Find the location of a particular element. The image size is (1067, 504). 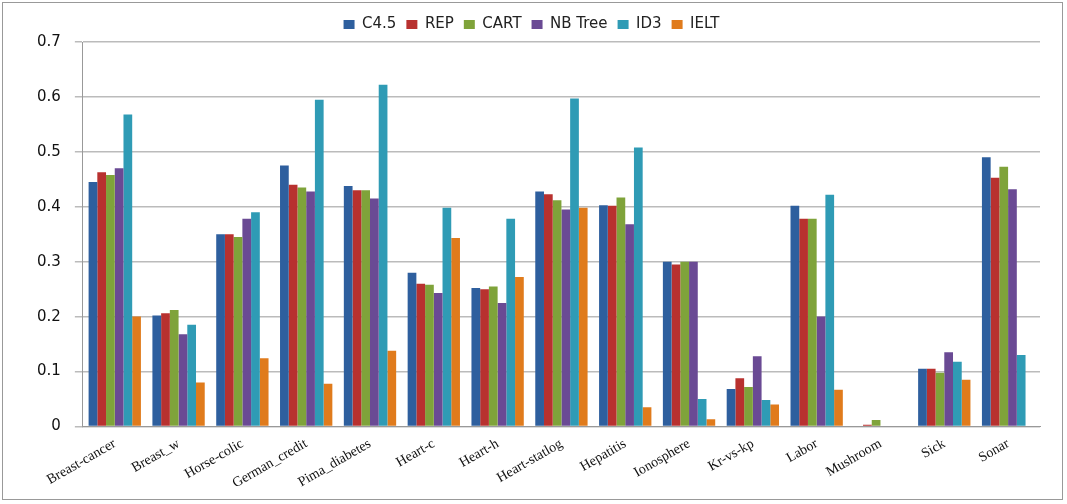

y-tick-label: 0.7 is located at coordinates (49, 40).